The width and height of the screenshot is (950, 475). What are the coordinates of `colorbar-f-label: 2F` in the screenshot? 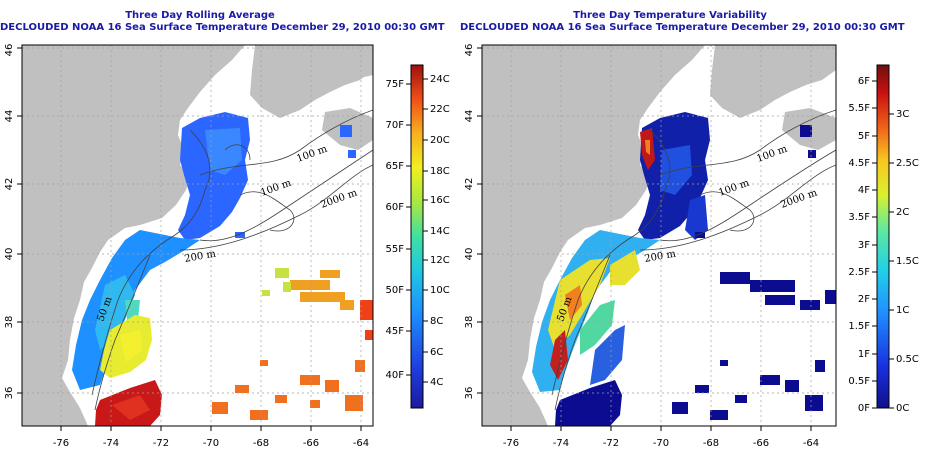 It's located at (864, 299).